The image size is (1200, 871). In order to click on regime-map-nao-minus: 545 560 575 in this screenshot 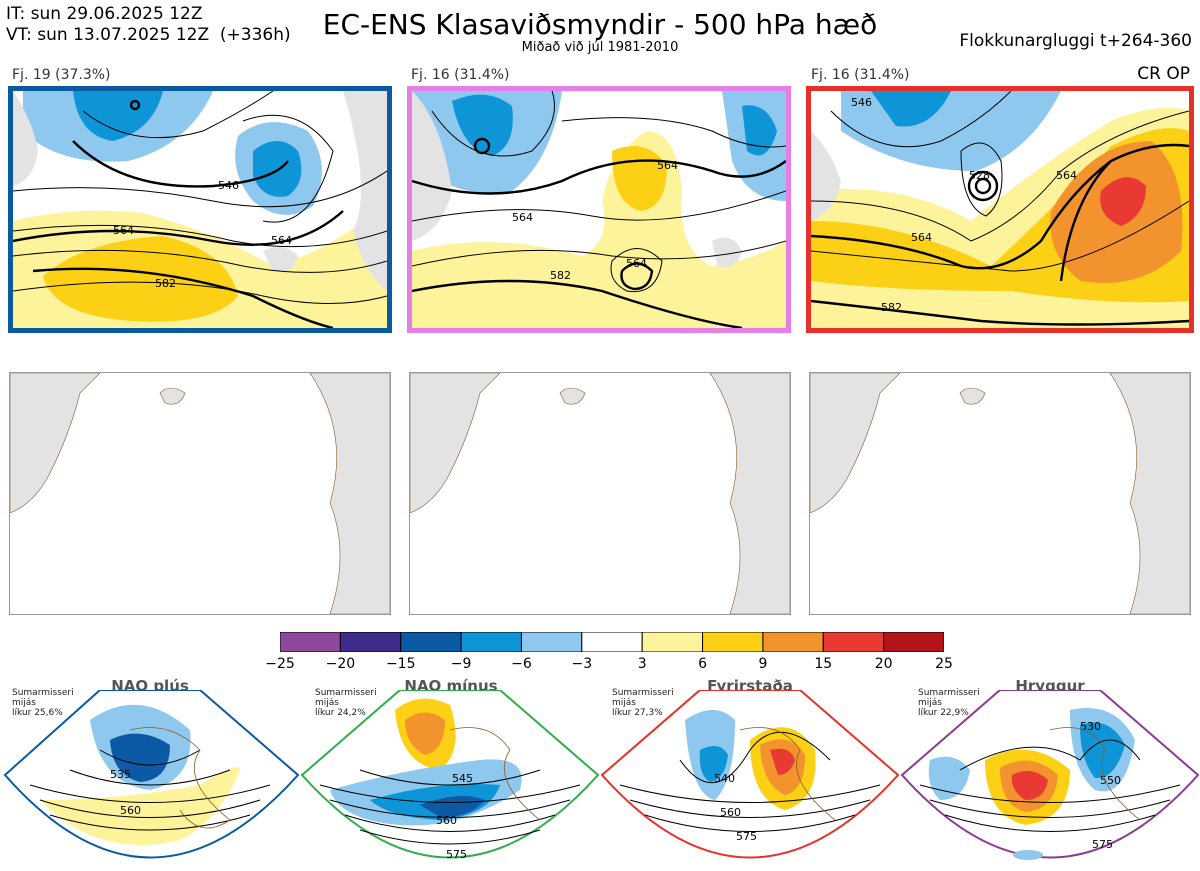, I will do `click(450, 775)`.